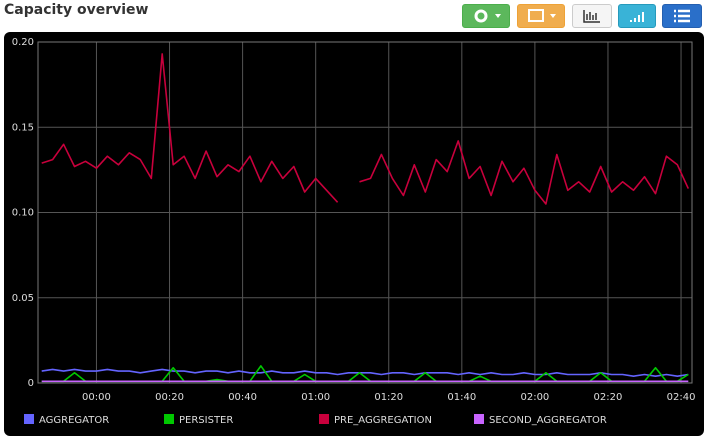 This screenshot has width=708, height=439. Describe the element at coordinates (23, 213) in the screenshot. I see `y-tick-label: 0.10` at that location.